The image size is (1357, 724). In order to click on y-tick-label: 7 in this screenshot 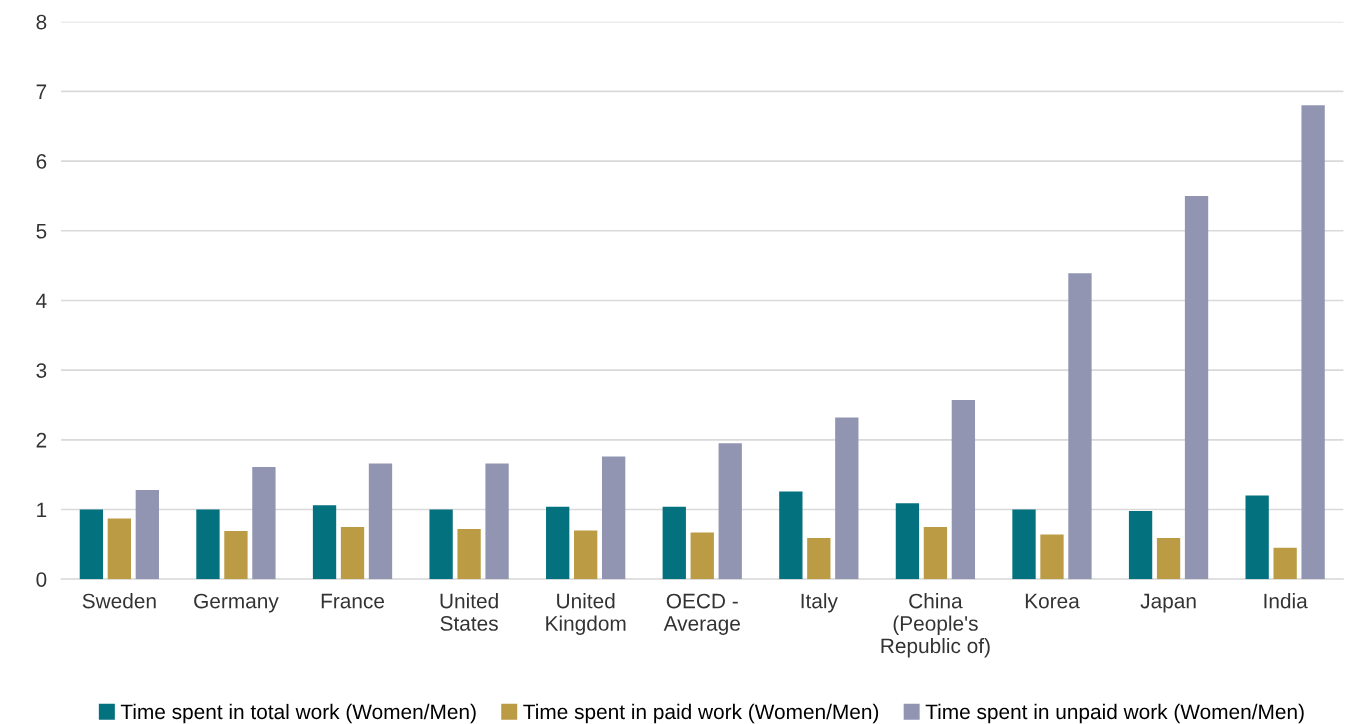, I will do `click(41, 91)`.